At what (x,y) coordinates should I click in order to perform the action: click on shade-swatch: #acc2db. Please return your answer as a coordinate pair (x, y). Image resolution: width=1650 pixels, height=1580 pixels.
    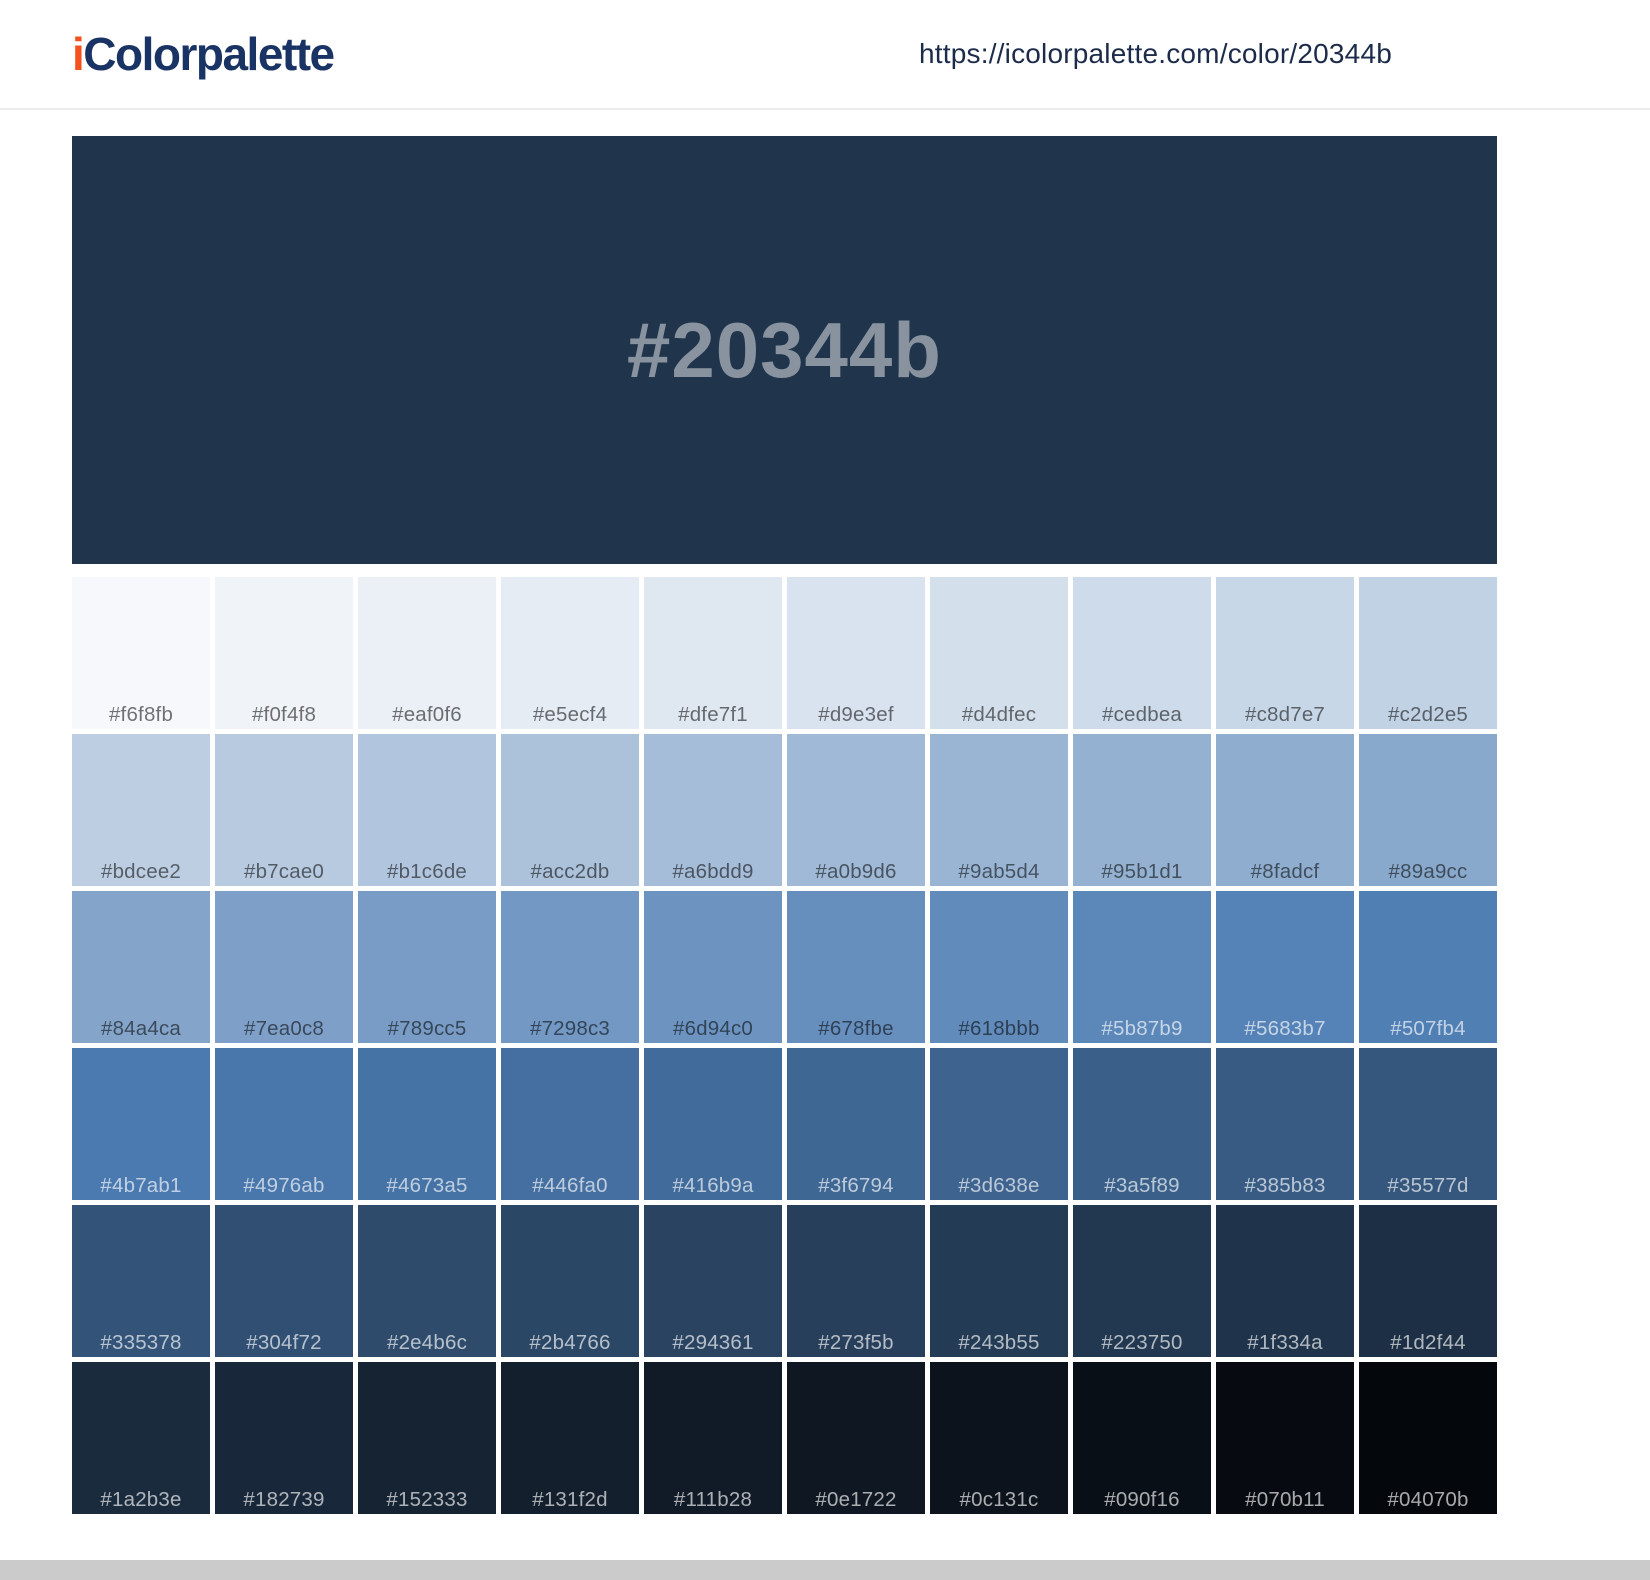
    Looking at the image, I should click on (570, 810).